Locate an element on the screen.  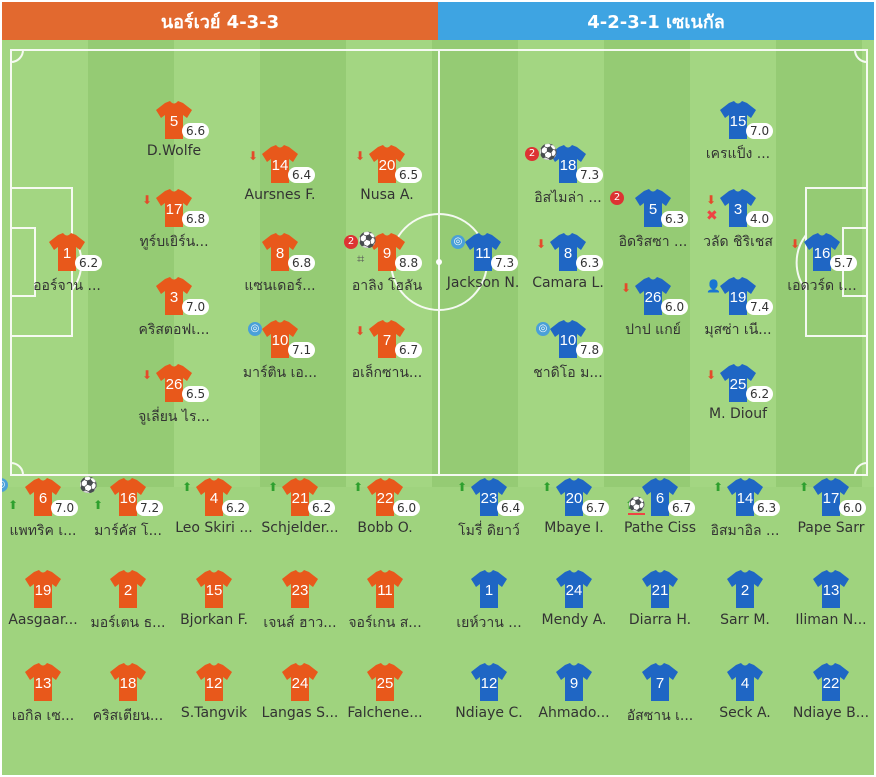
player-away: 12 Ndiaye C. is located at coordinates (489, 701).